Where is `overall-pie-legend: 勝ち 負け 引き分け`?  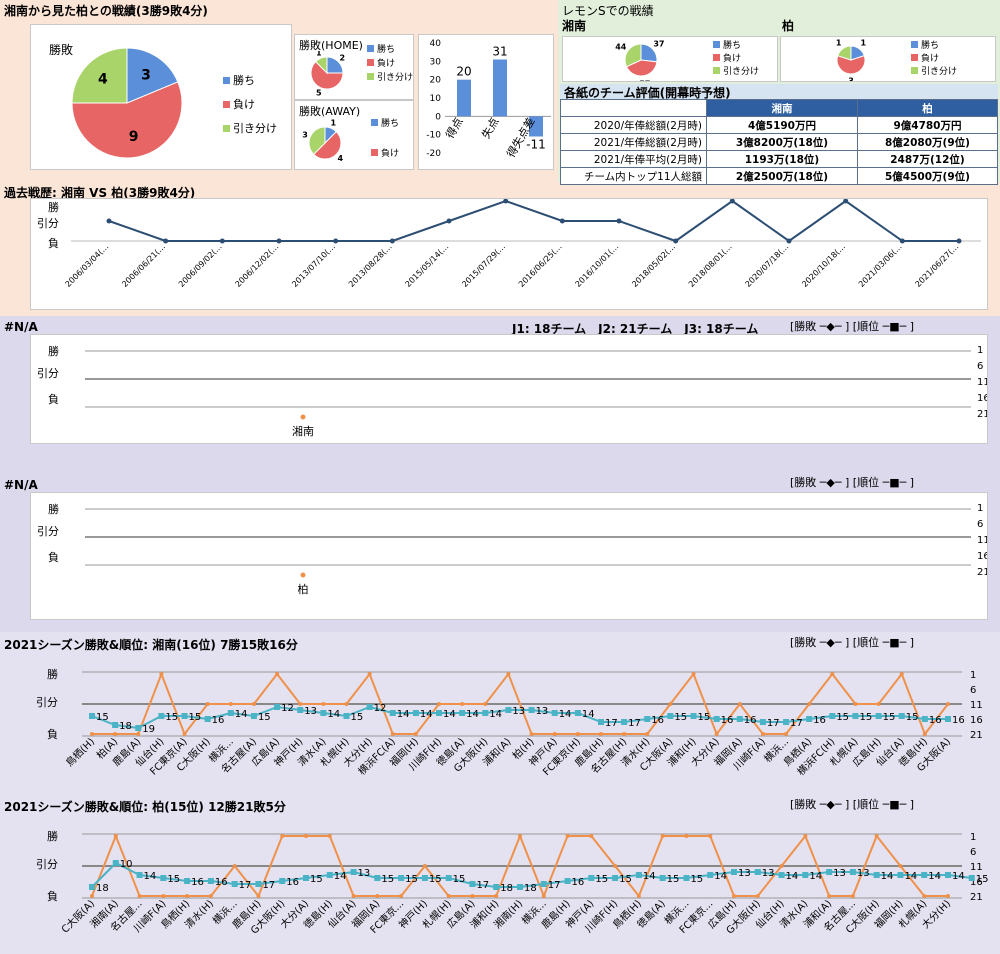 overall-pie-legend: 勝ち 負け 引き分け is located at coordinates (250, 105).